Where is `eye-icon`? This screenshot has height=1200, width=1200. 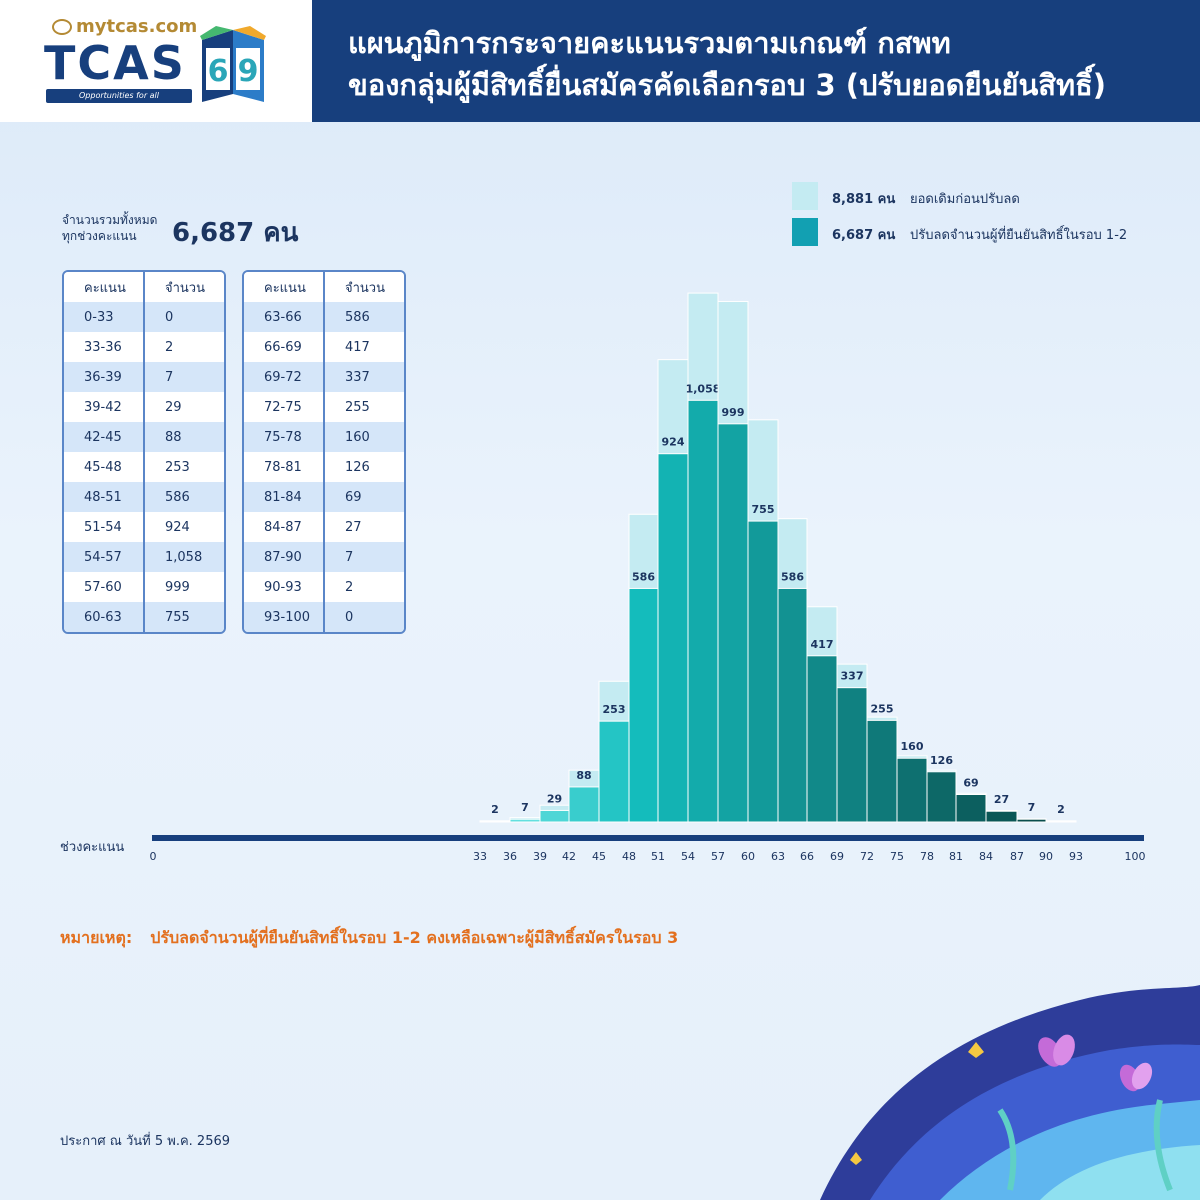
eye-icon is located at coordinates (62, 27).